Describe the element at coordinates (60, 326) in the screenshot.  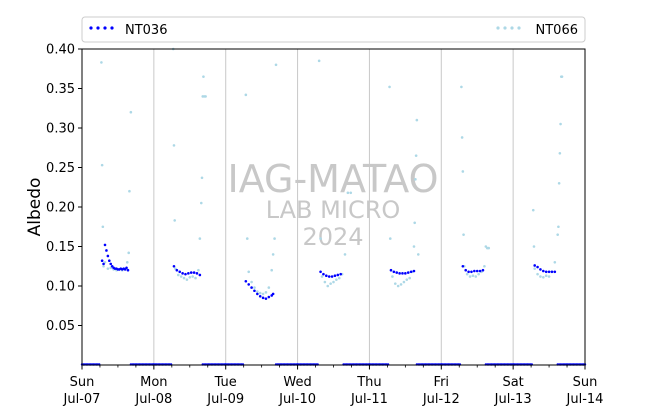
I see `y-tick-label: 0.05` at that location.